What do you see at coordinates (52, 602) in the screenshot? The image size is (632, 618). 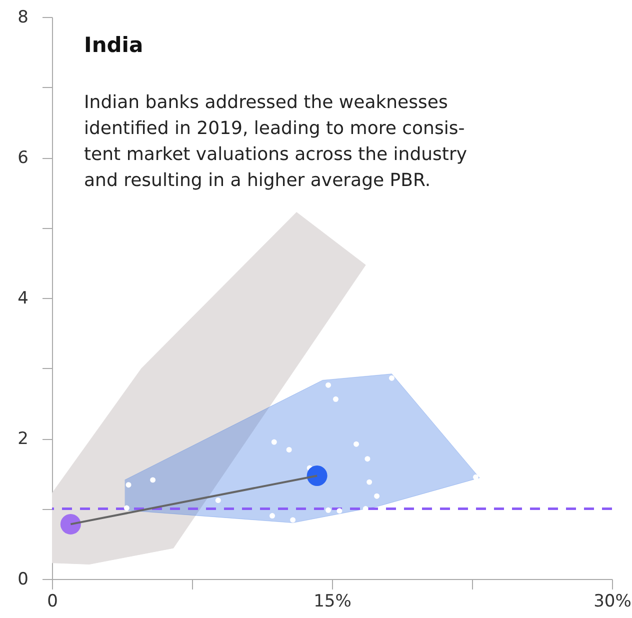 I see `x-tick-label: 0` at bounding box center [52, 602].